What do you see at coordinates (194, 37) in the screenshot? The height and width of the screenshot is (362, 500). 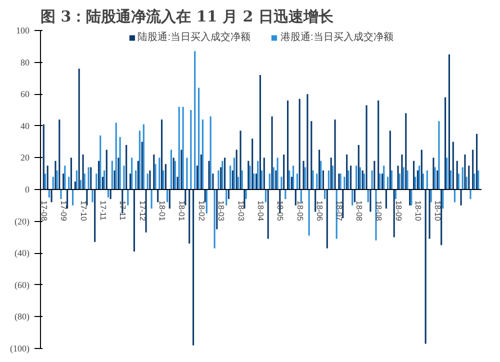 I see `legend-label: 陆股通:当日买入成交净额` at bounding box center [194, 37].